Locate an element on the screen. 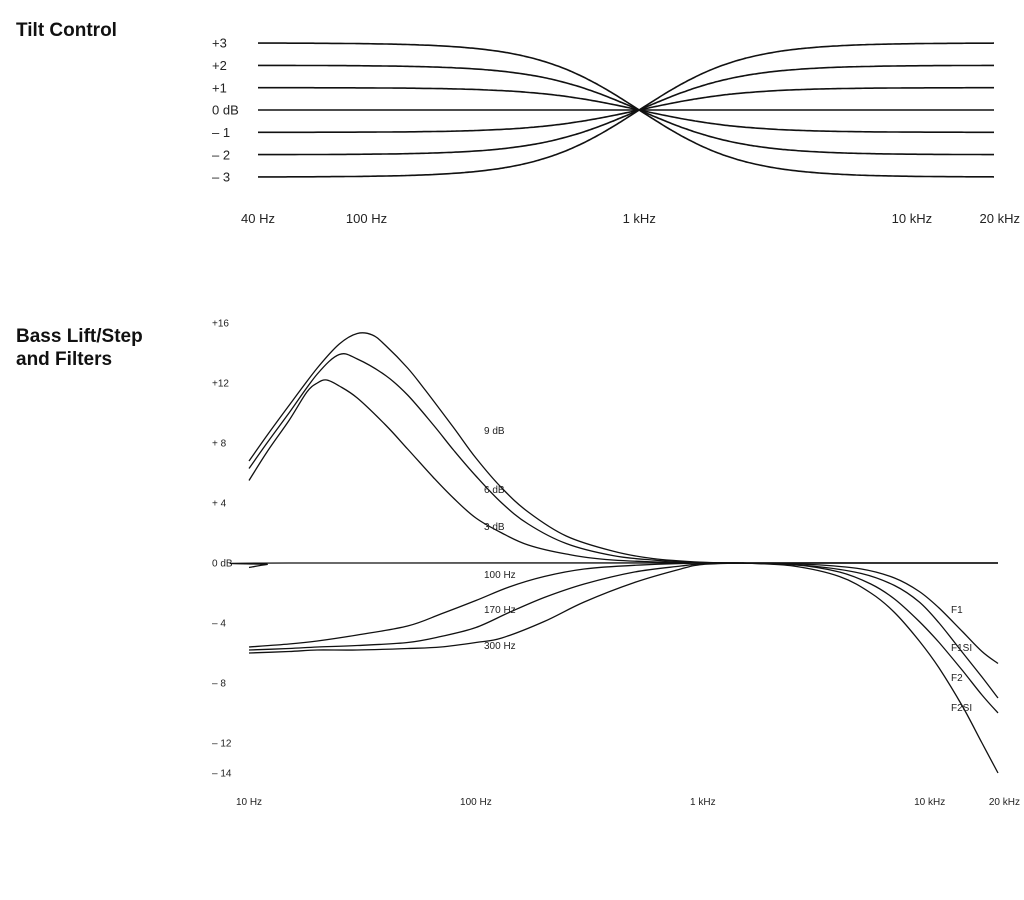 This screenshot has height=900, width=1024. tilt-curve-2-db is located at coordinates (626, 110).